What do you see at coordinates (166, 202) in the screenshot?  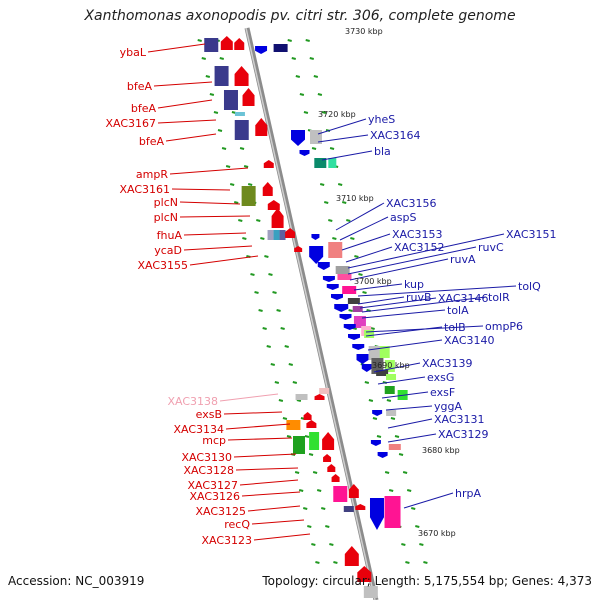 I see `gene-label-left: plcN` at bounding box center [166, 202].